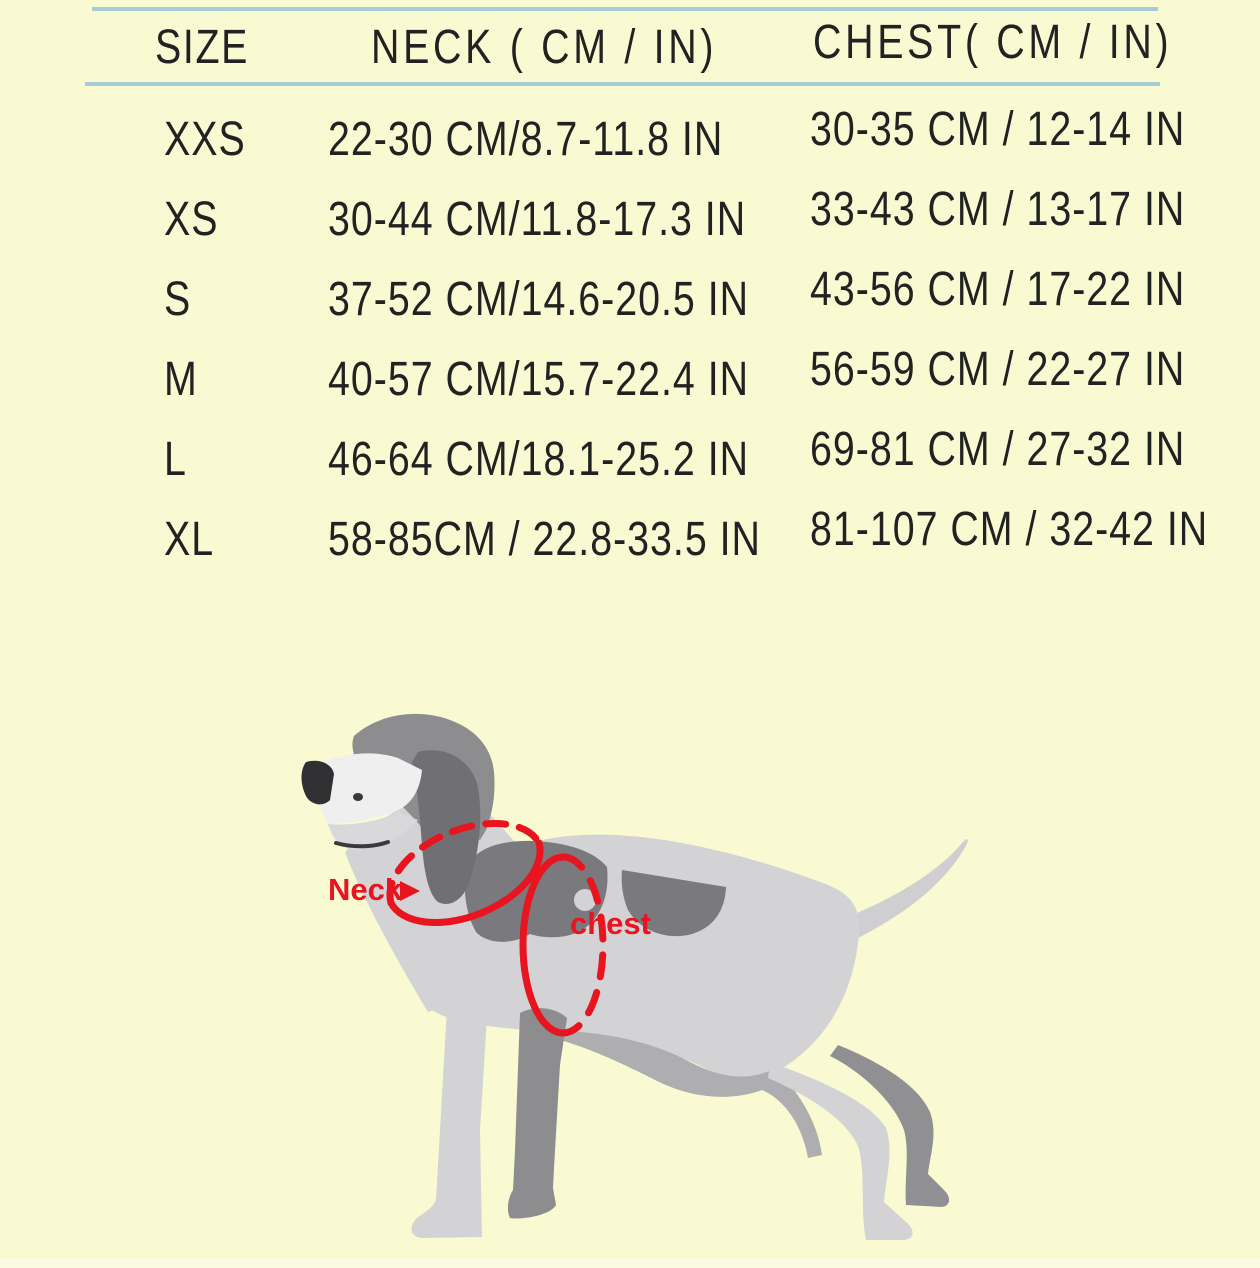 The width and height of the screenshot is (1260, 1268). I want to click on dog-lower-jaw, so click(373, 831).